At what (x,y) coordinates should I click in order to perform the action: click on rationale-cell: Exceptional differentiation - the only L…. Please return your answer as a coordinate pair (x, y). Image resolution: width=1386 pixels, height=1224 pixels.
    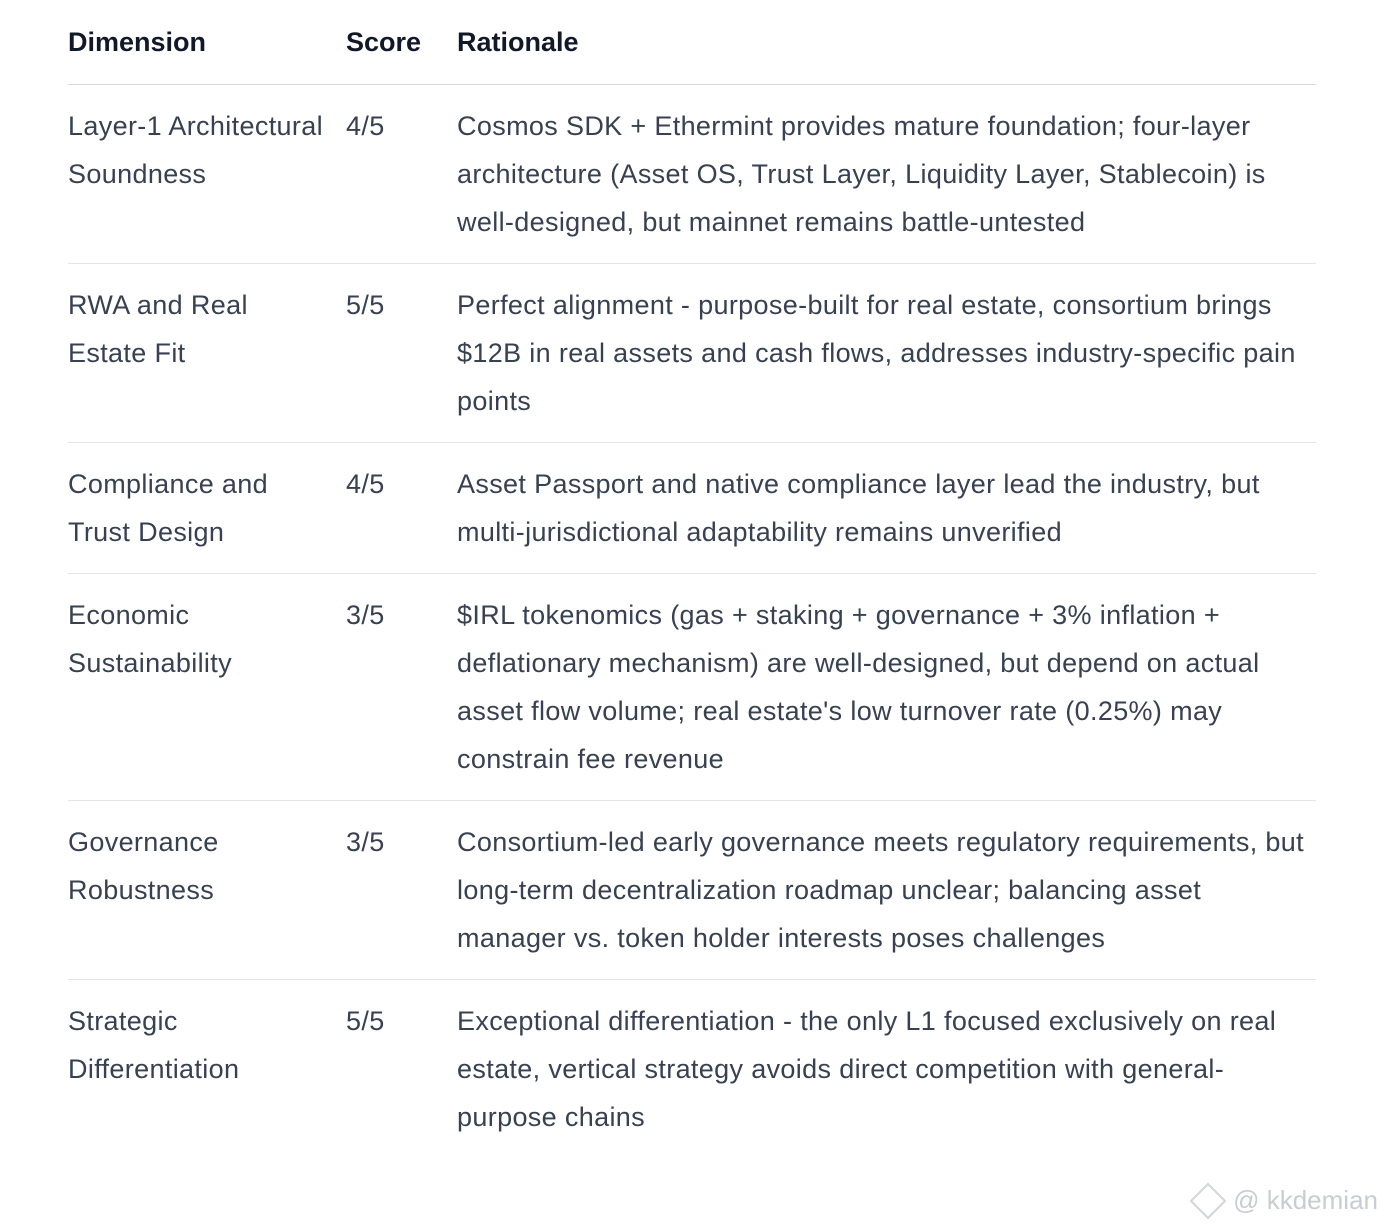
    Looking at the image, I should click on (867, 1069).